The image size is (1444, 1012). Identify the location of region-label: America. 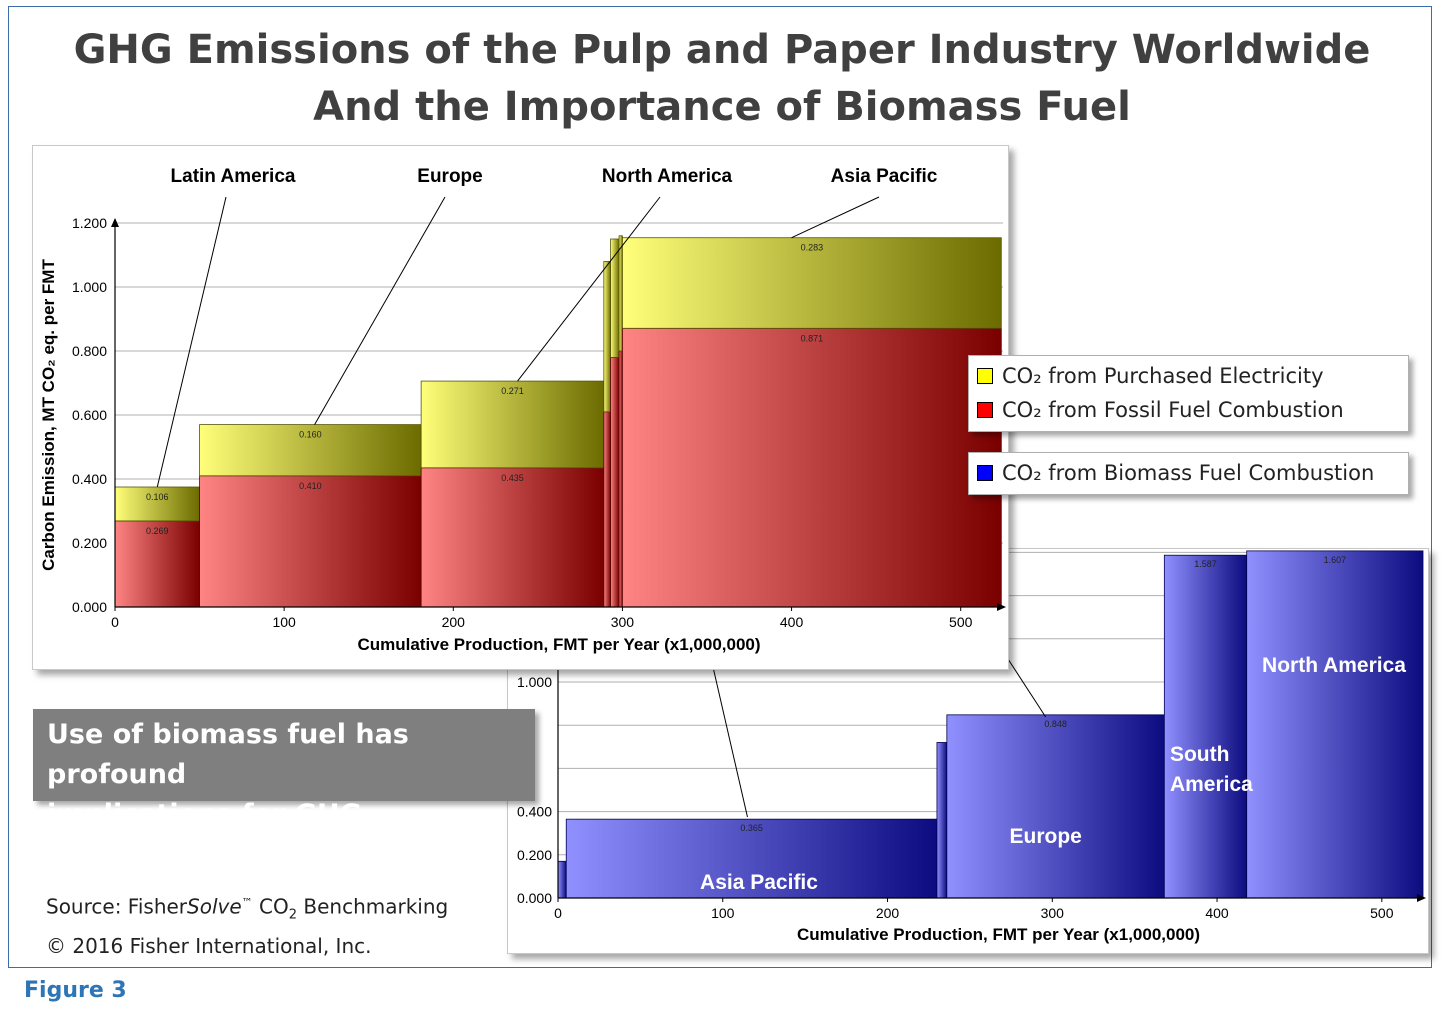
(1211, 784).